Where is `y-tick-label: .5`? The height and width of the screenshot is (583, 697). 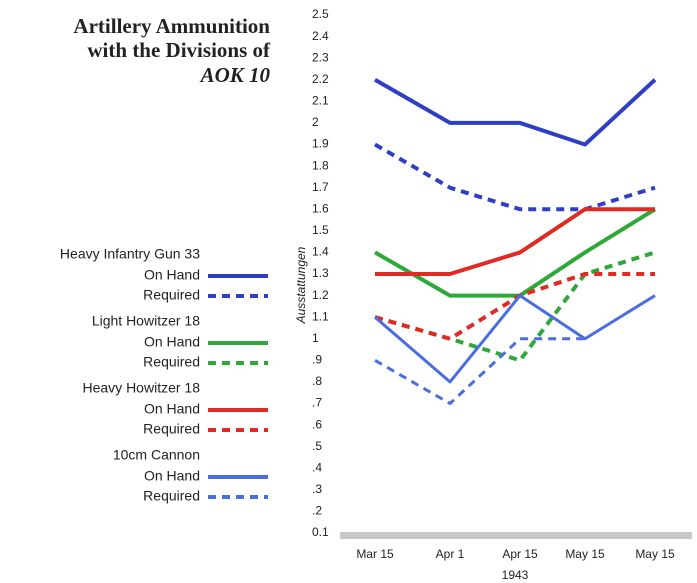 y-tick-label: .5 is located at coordinates (317, 446).